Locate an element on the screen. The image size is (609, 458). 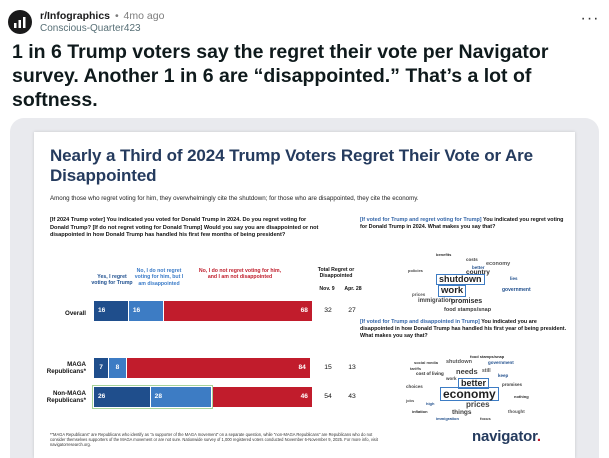
wordcloud-word: keep is located at coordinates (503, 375).